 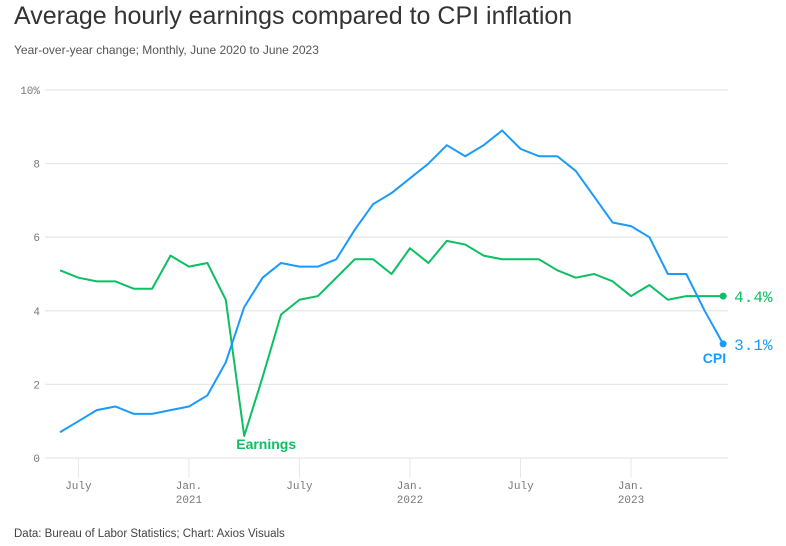 I want to click on y-tick-label: 6, so click(x=36, y=239).